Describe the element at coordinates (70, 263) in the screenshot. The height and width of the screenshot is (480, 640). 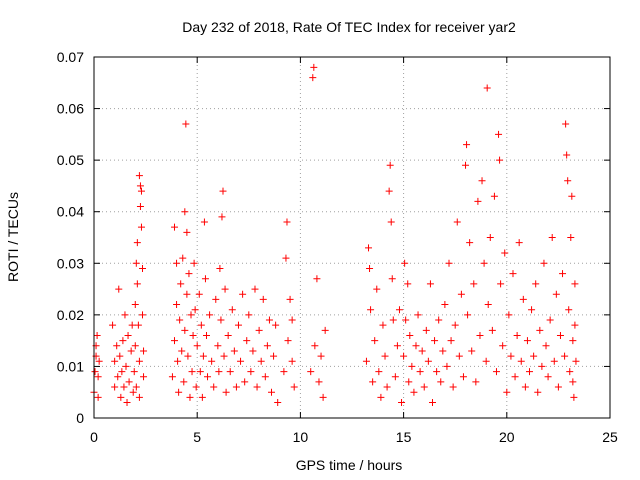
I see `y-tick-label: 0.03` at that location.